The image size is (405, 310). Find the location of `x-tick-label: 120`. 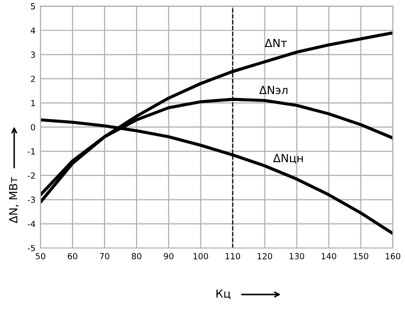

x-tick-label: 120 is located at coordinates (265, 256).